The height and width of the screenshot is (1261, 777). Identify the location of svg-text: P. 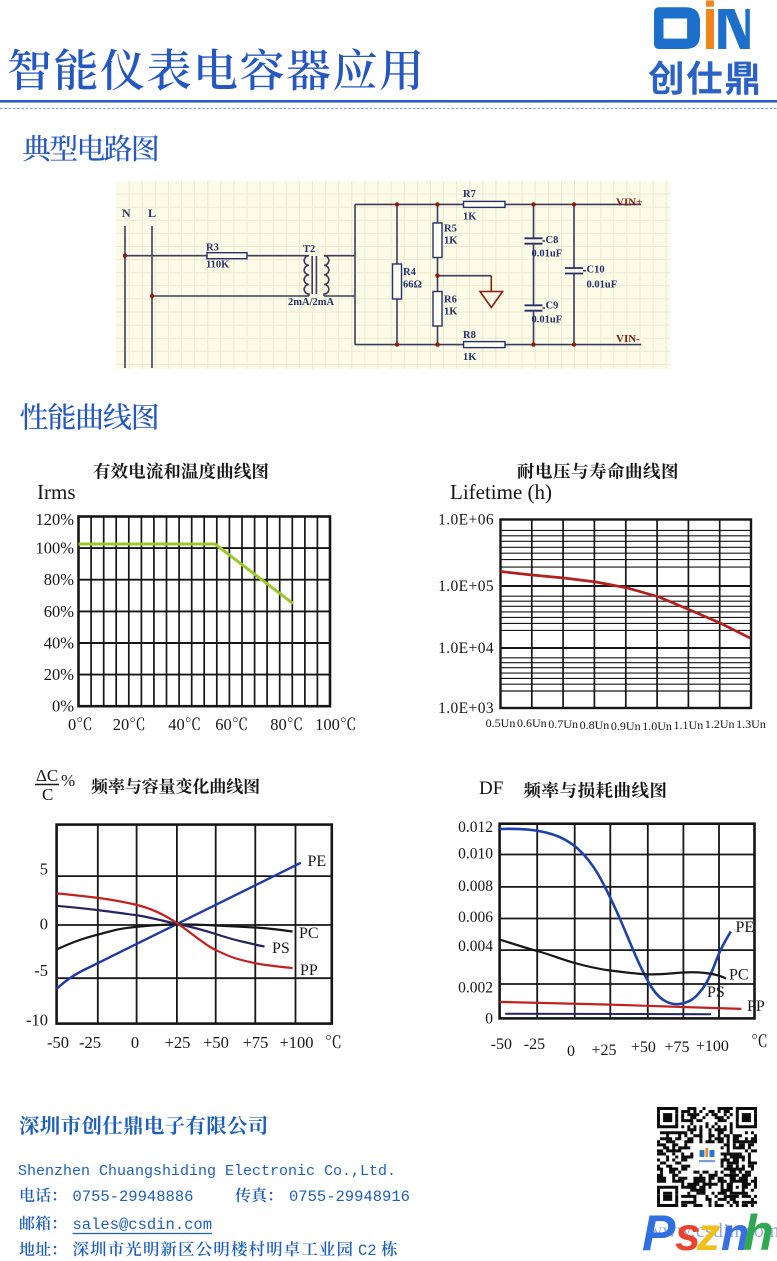
(659, 1233).